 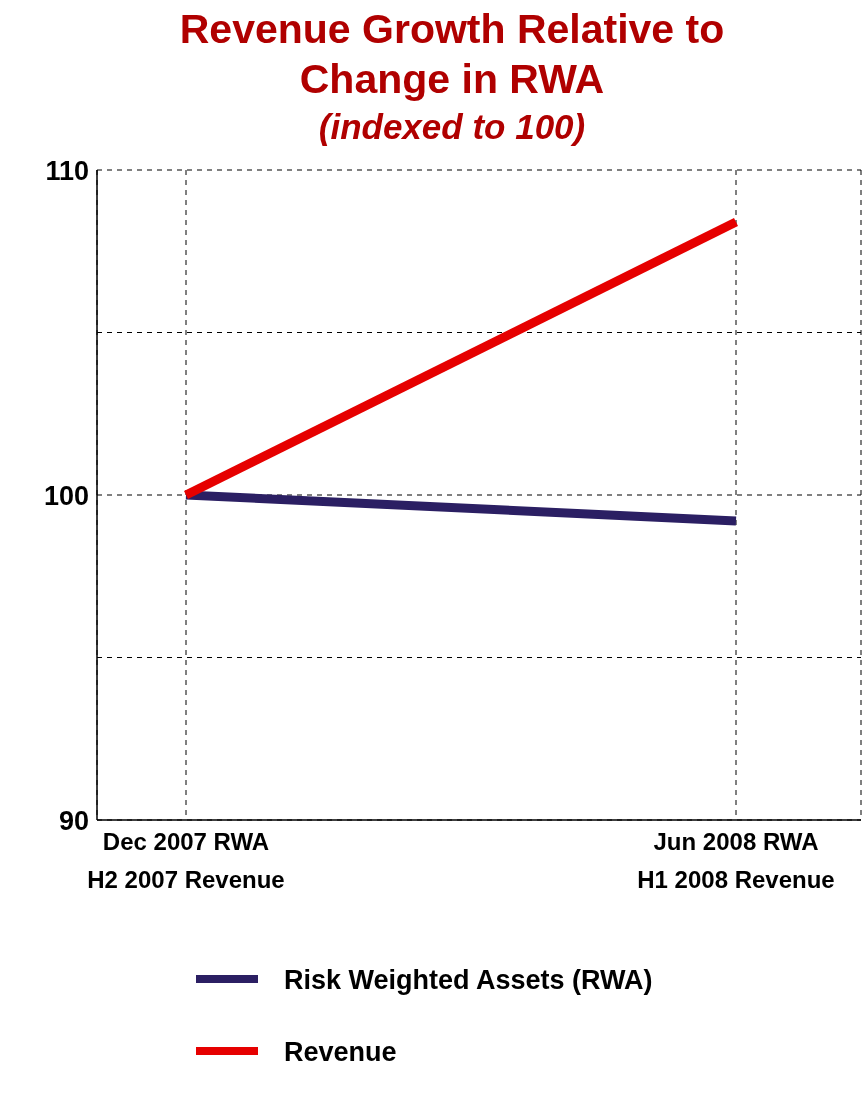 I want to click on chart-title: Revenue Growth Relative to Change in RWA, so click(x=452, y=54).